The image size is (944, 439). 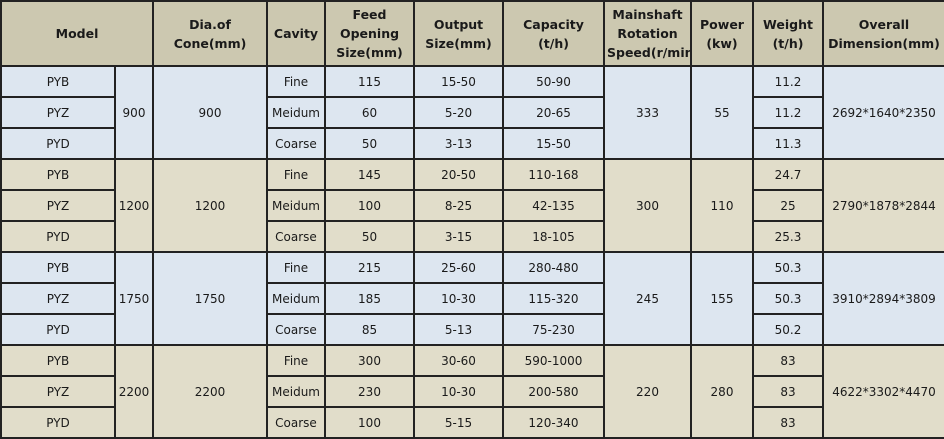 I want to click on output-cell: 25-60, so click(x=458, y=267).